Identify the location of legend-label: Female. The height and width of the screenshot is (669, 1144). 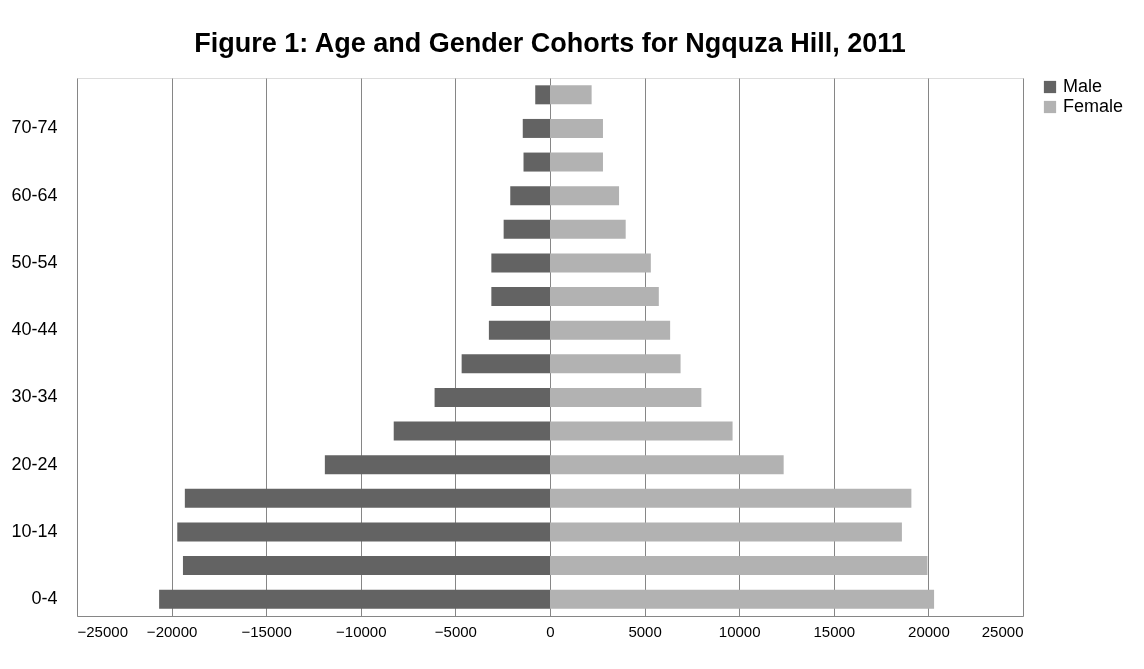
(1093, 106).